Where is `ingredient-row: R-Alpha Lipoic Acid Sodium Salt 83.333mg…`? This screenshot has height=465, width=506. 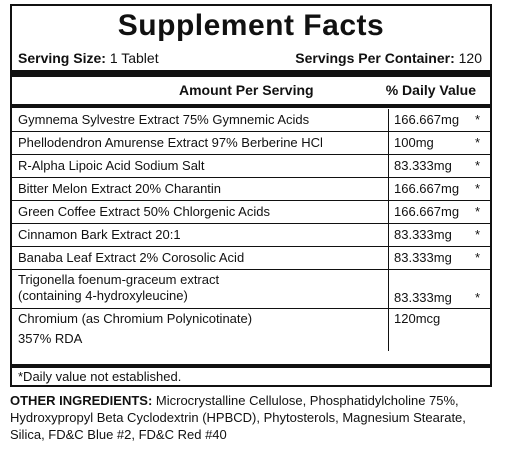
ingredient-row: R-Alpha Lipoic Acid Sodium Salt 83.333mg… is located at coordinates (251, 166).